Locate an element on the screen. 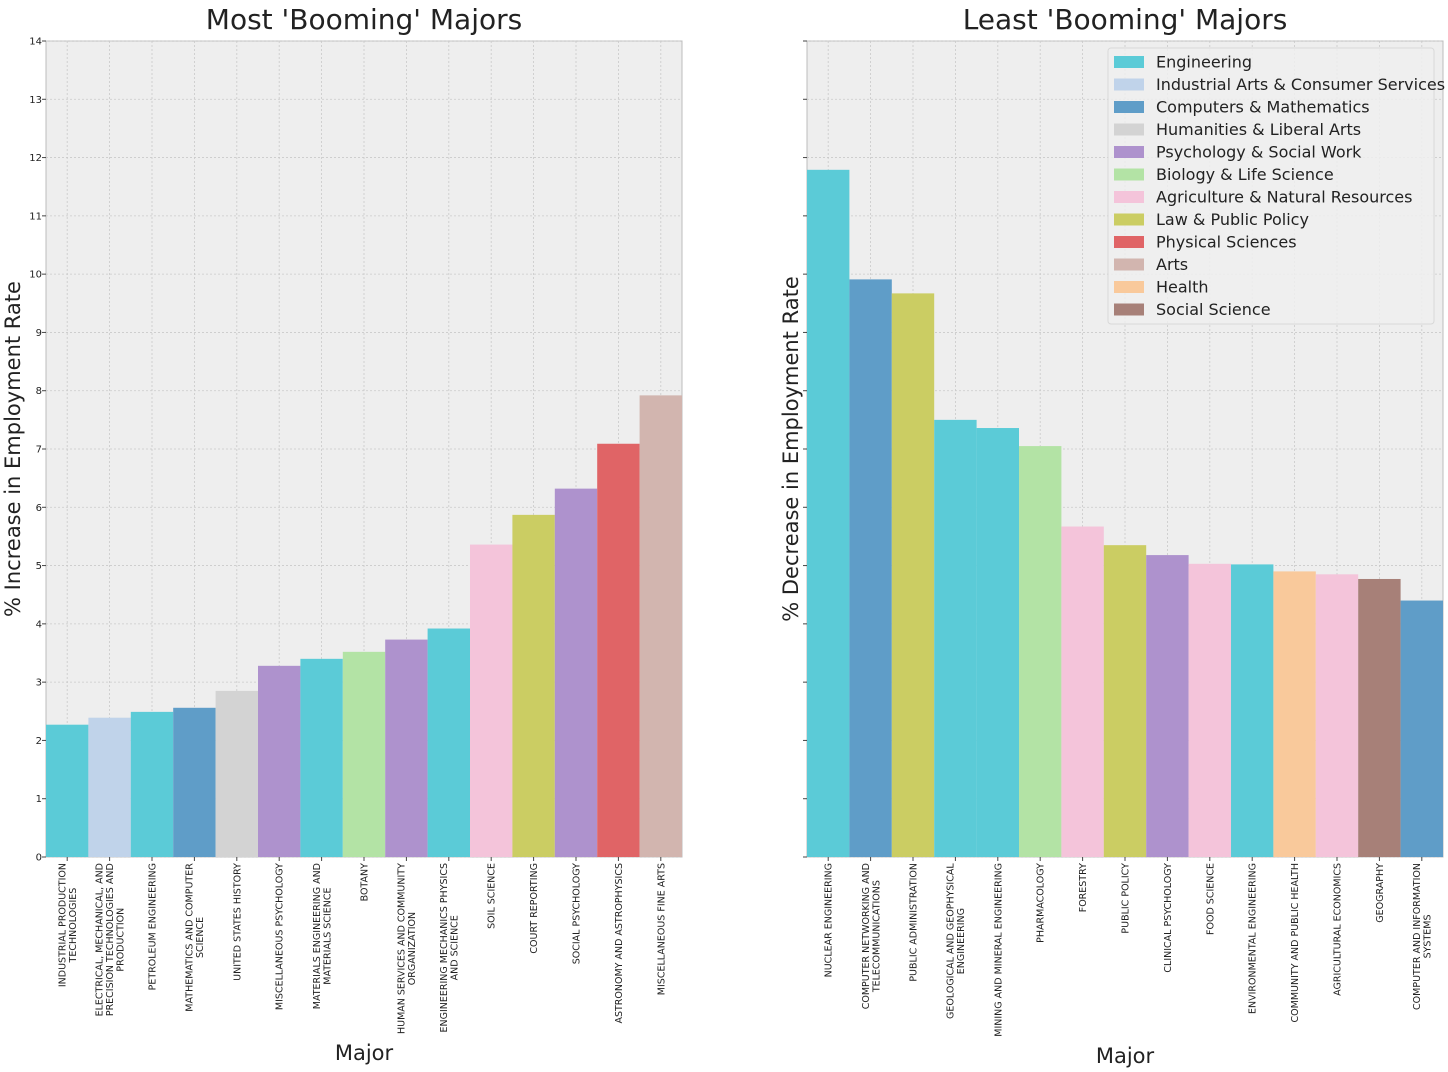 The image size is (1448, 1072). x-axis-label: Major is located at coordinates (364, 1053).